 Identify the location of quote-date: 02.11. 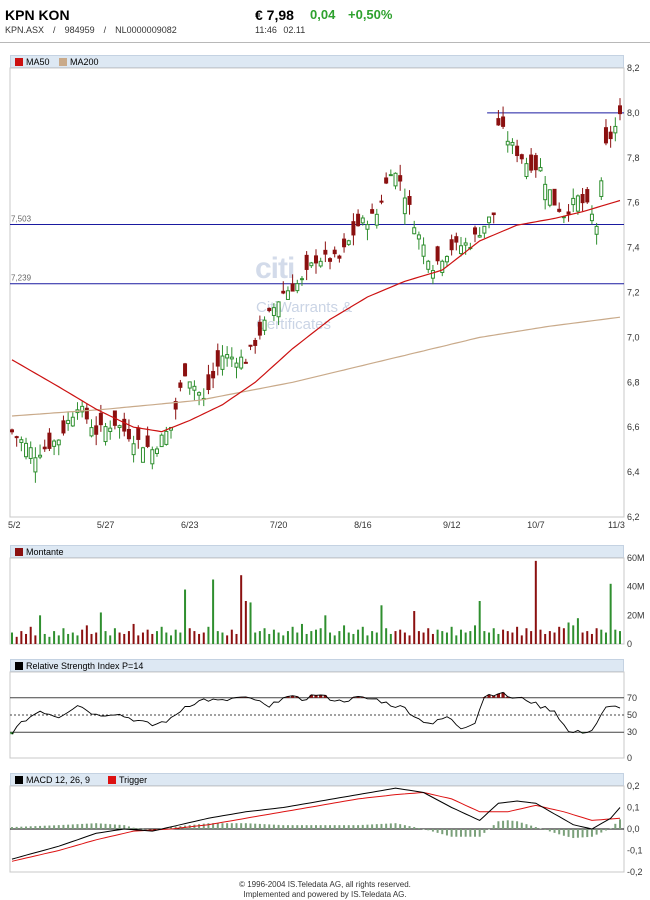
(294, 30).